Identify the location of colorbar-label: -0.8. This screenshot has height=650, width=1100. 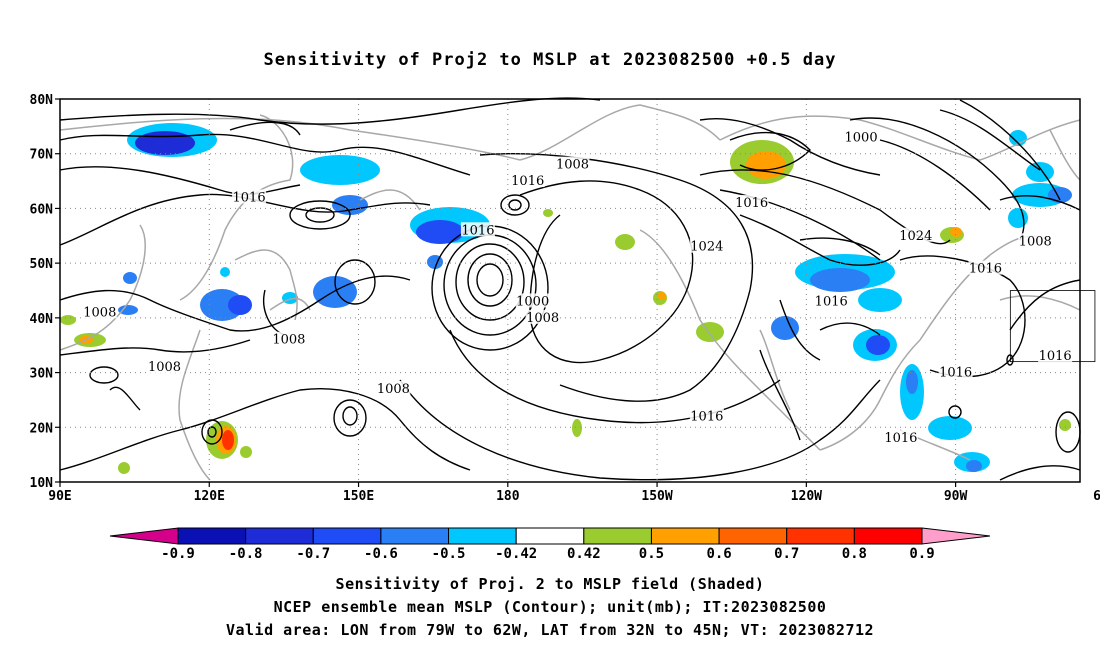
(246, 554).